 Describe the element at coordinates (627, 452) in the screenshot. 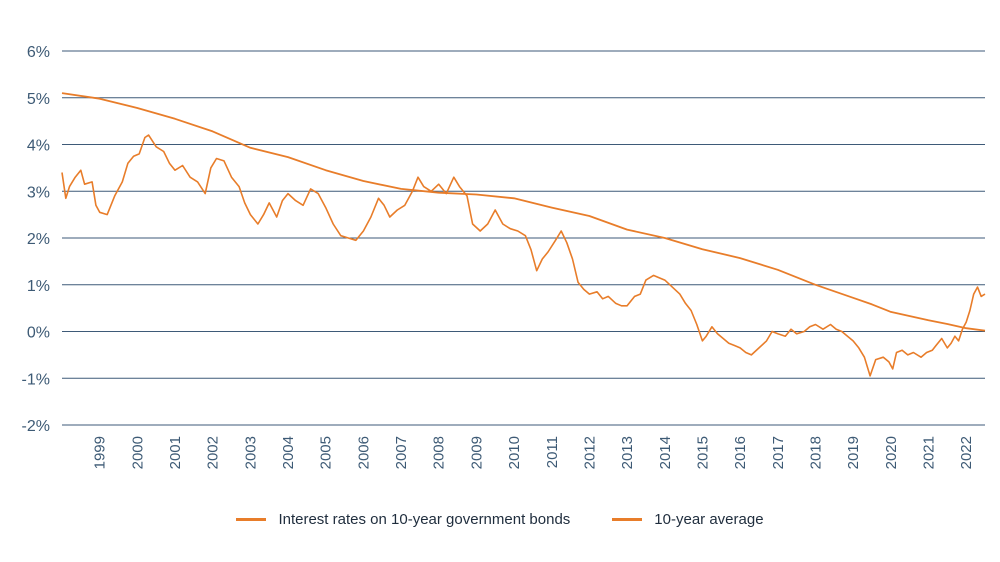

I see `x-tick-label: 2013` at that location.